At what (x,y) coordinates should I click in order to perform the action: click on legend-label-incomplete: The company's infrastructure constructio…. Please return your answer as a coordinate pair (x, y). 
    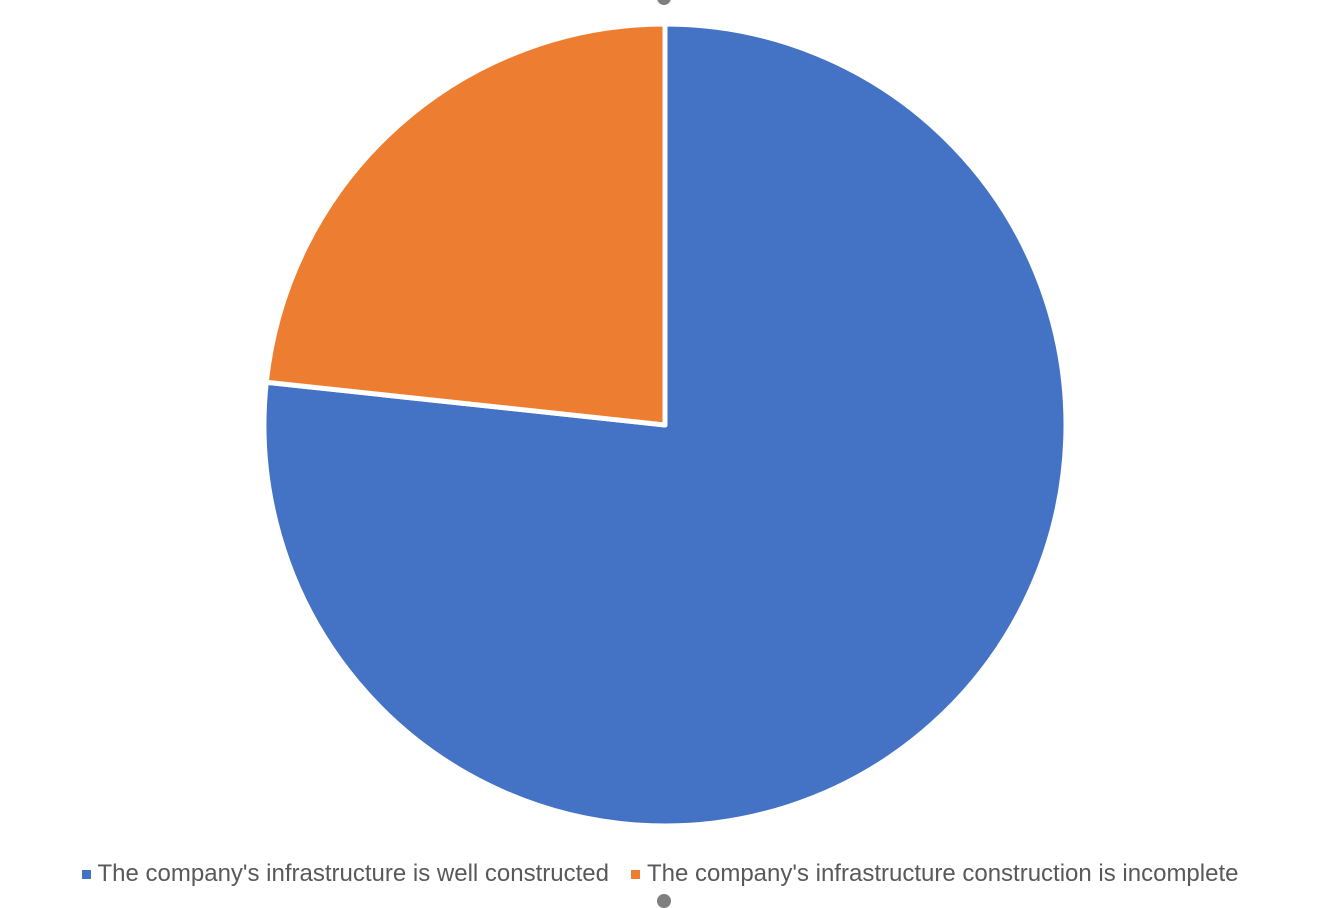
    Looking at the image, I should click on (942, 873).